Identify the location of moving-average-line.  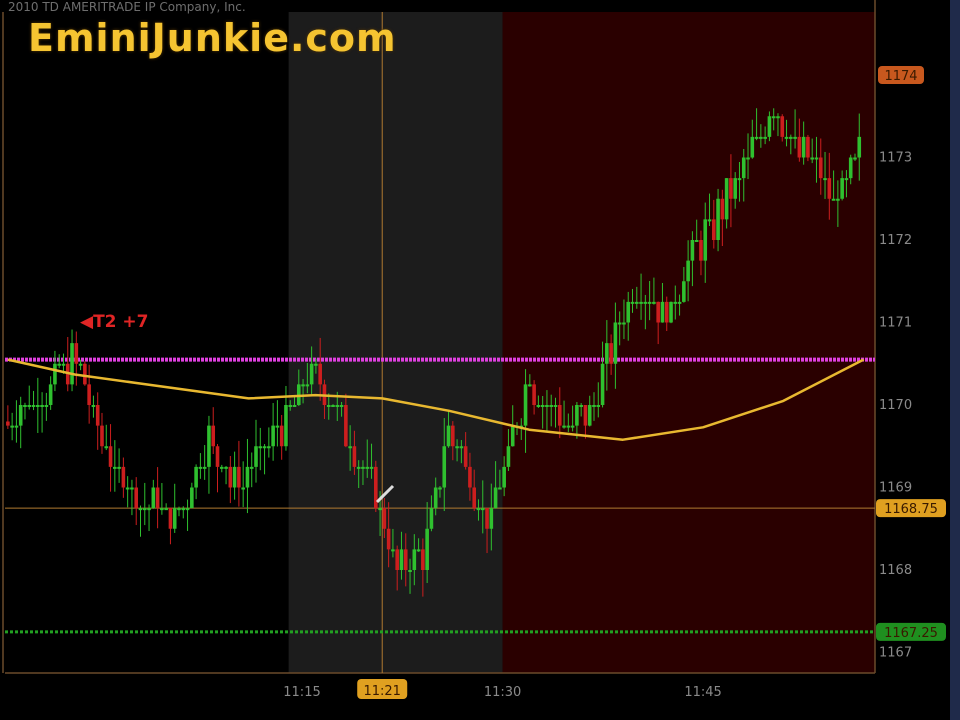
(436, 399).